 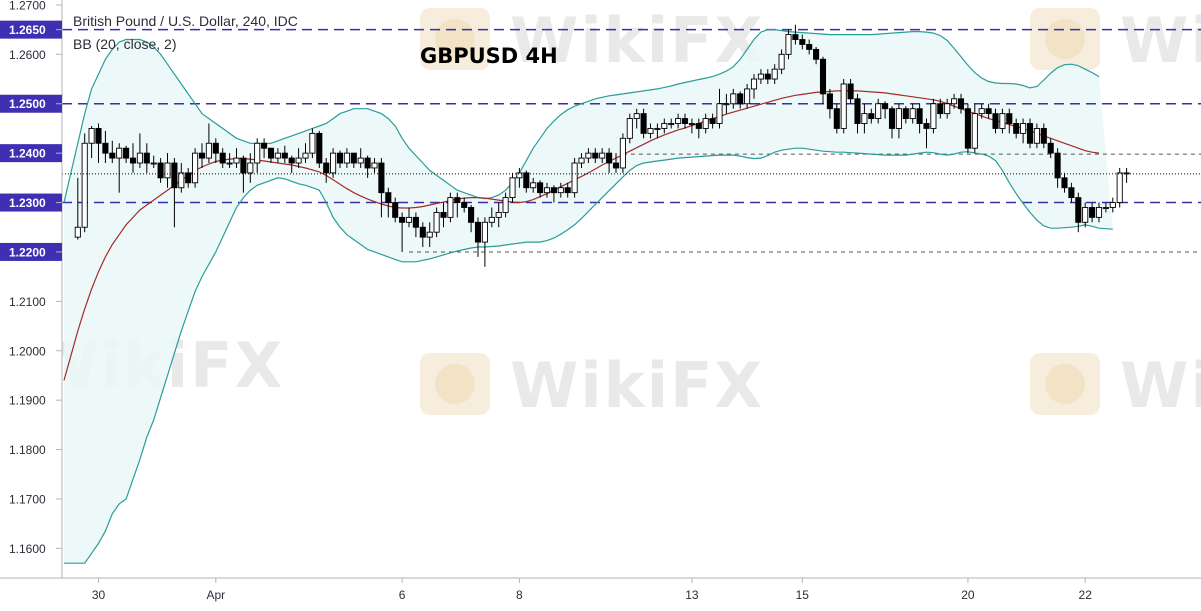 What do you see at coordinates (402, 595) in the screenshot?
I see `time-tick-label: 6` at bounding box center [402, 595].